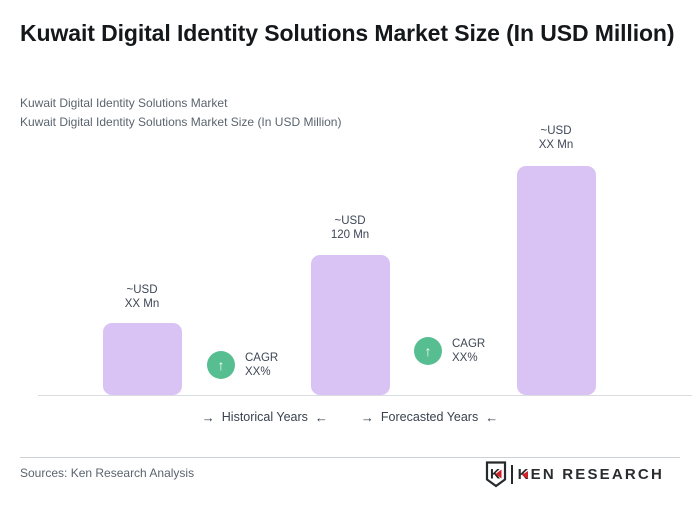 This screenshot has height=520, width=700. Describe the element at coordinates (511, 474) in the screenshot. I see `logo-separator` at that location.